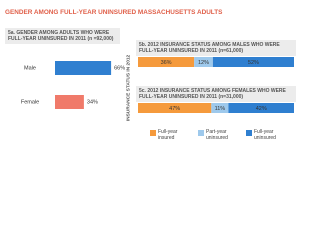 This screenshot has height=240, width=320. I want to click on value-label: 34%, so click(92, 102).